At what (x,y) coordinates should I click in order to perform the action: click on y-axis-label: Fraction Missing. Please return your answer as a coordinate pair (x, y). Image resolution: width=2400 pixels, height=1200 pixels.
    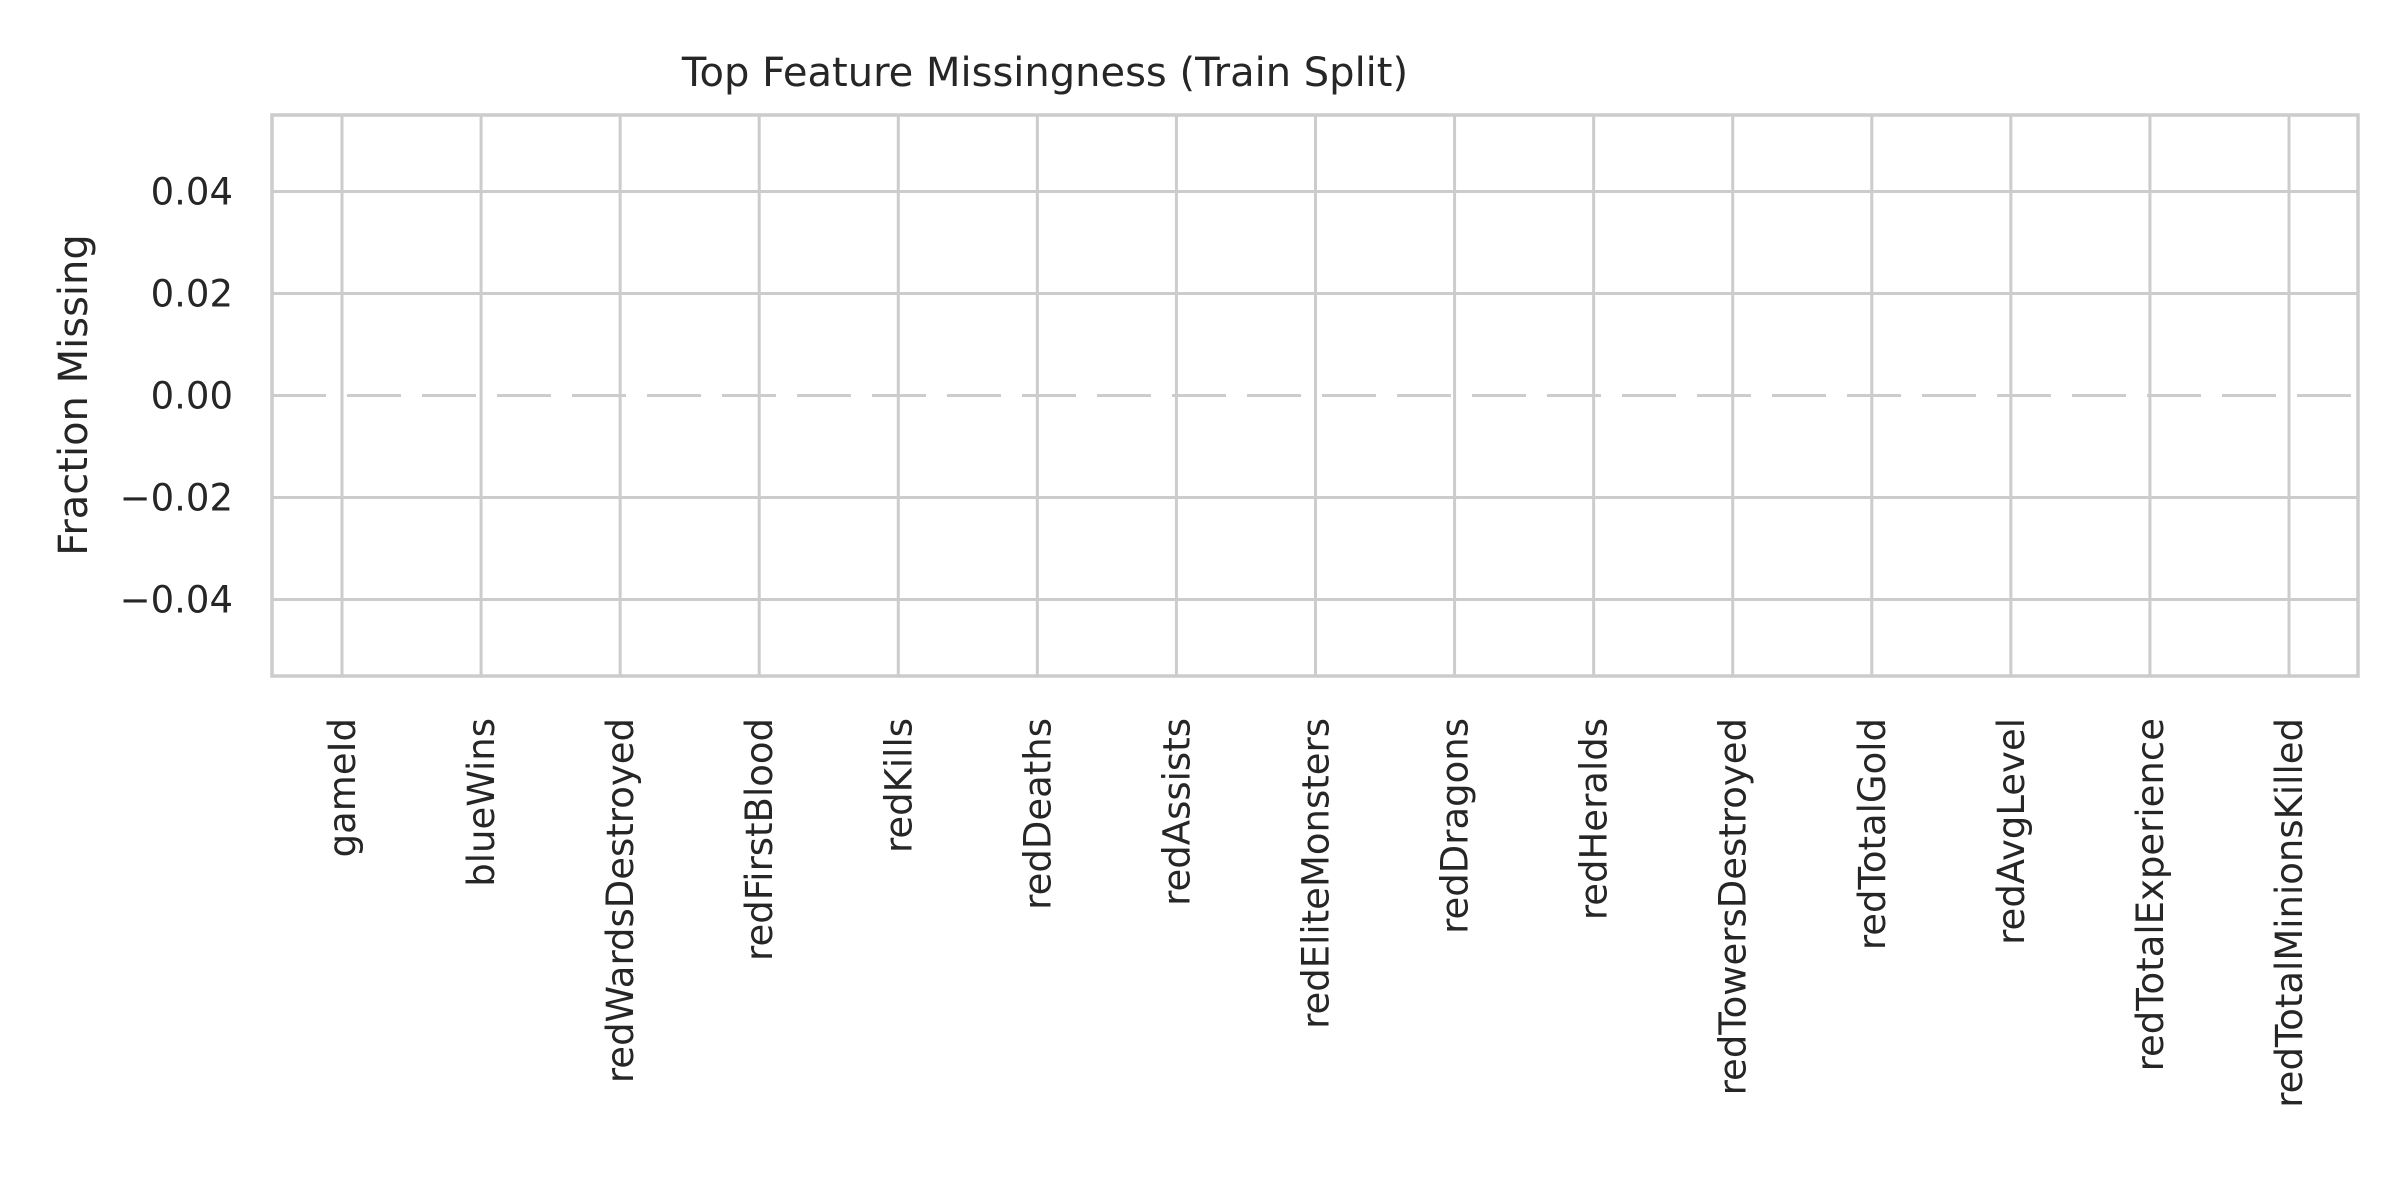
    Looking at the image, I should click on (74, 395).